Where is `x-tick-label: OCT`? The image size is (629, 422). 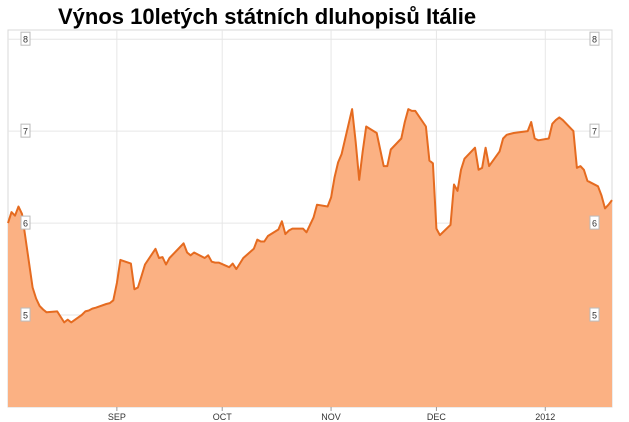
x-tick-label: OCT is located at coordinates (223, 417).